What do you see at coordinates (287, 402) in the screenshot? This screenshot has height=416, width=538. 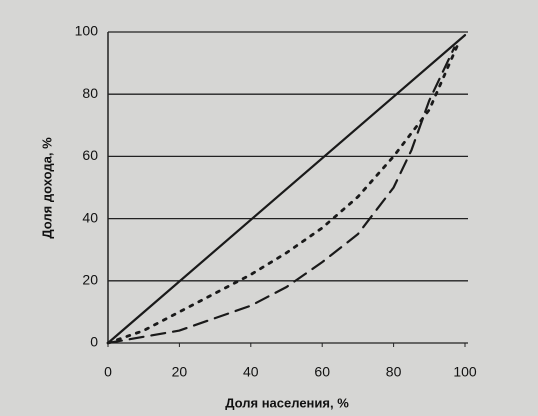 I see `x-axis-label: Доля населения, %` at bounding box center [287, 402].